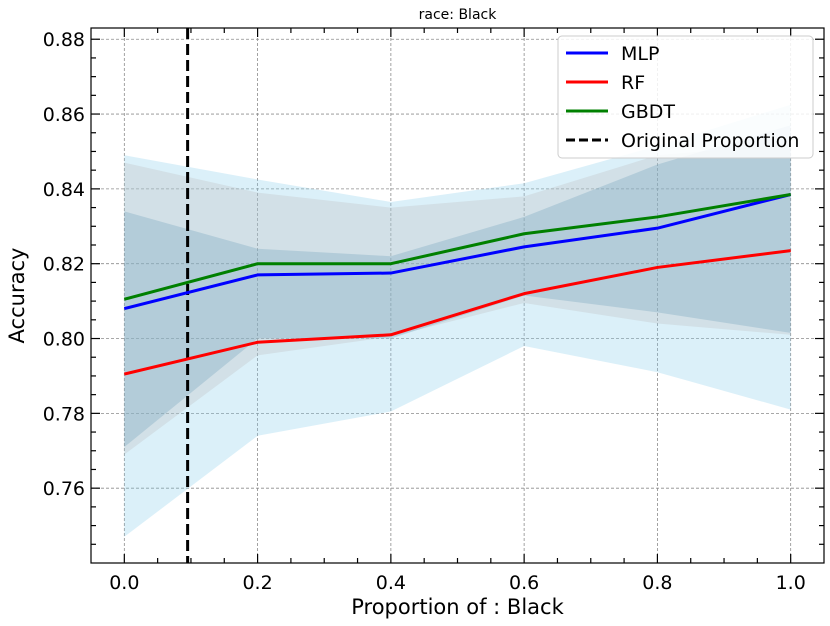 This screenshot has width=830, height=626. Describe the element at coordinates (633, 83) in the screenshot. I see `legend-label-rf: RF` at that location.